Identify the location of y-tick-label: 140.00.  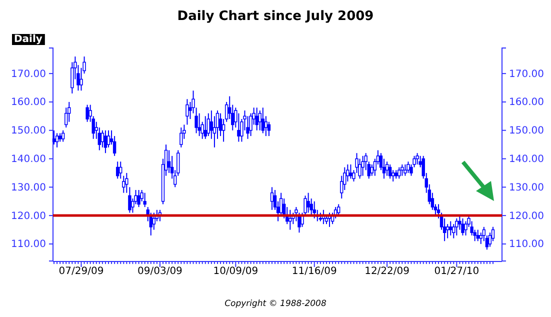
(28, 159).